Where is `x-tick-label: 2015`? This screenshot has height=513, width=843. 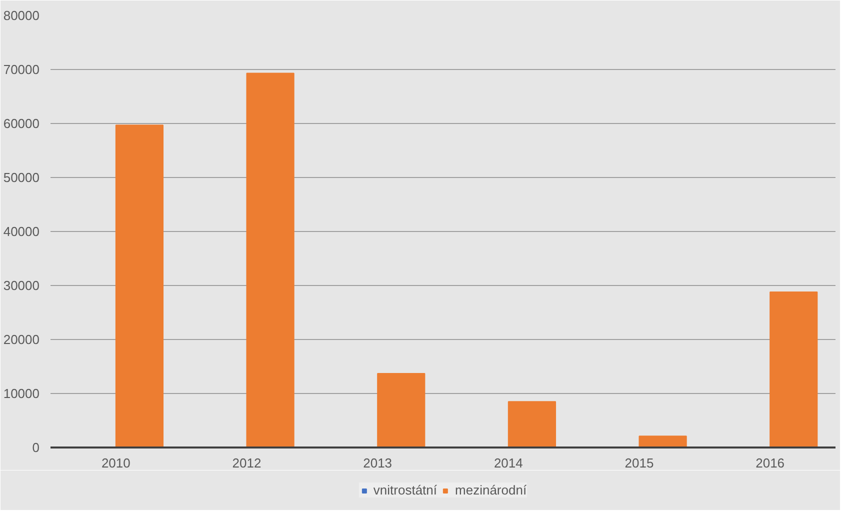 x-tick-label: 2015 is located at coordinates (639, 463).